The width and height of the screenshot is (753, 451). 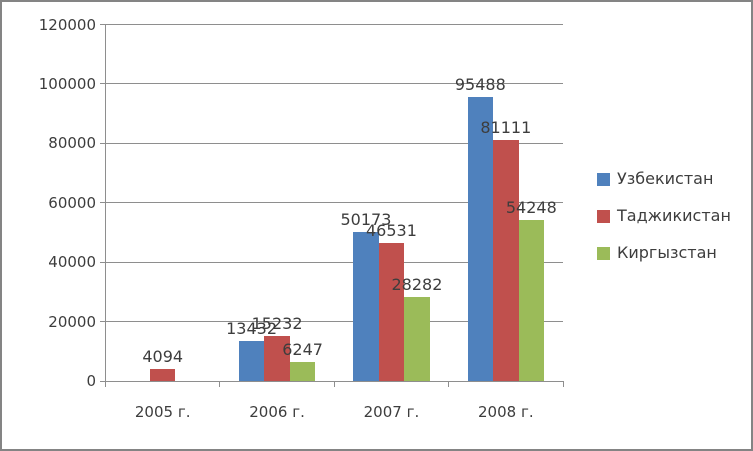 I want to click on x-axis-category-label: 2007 г., so click(x=391, y=412).